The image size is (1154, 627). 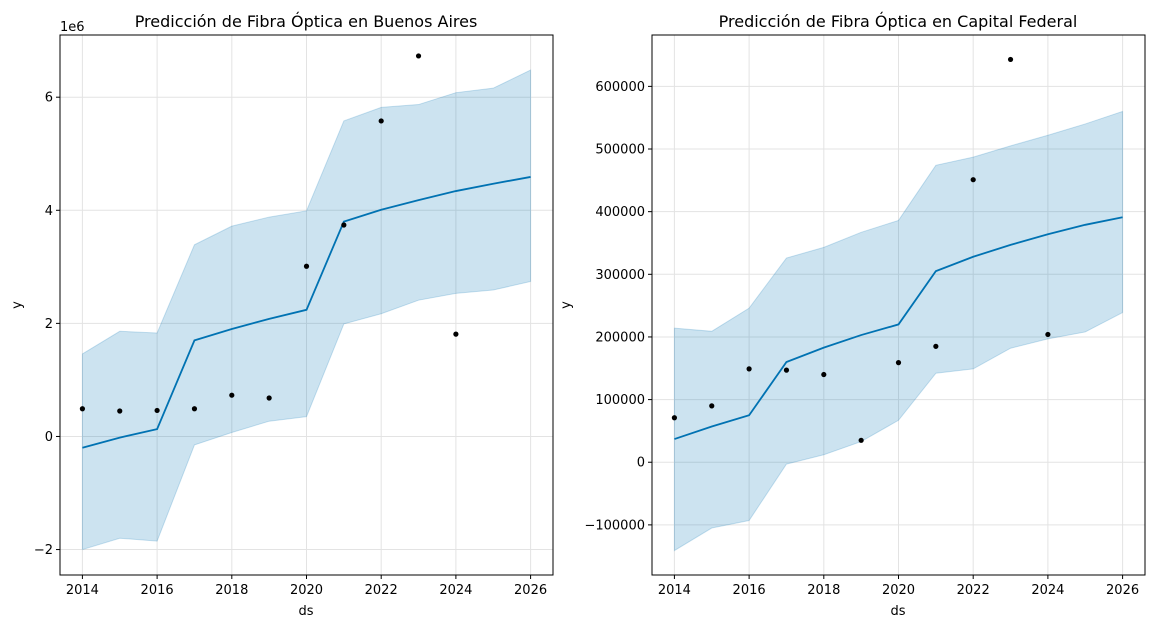 What do you see at coordinates (898, 328) in the screenshot?
I see `forecast-line` at bounding box center [898, 328].